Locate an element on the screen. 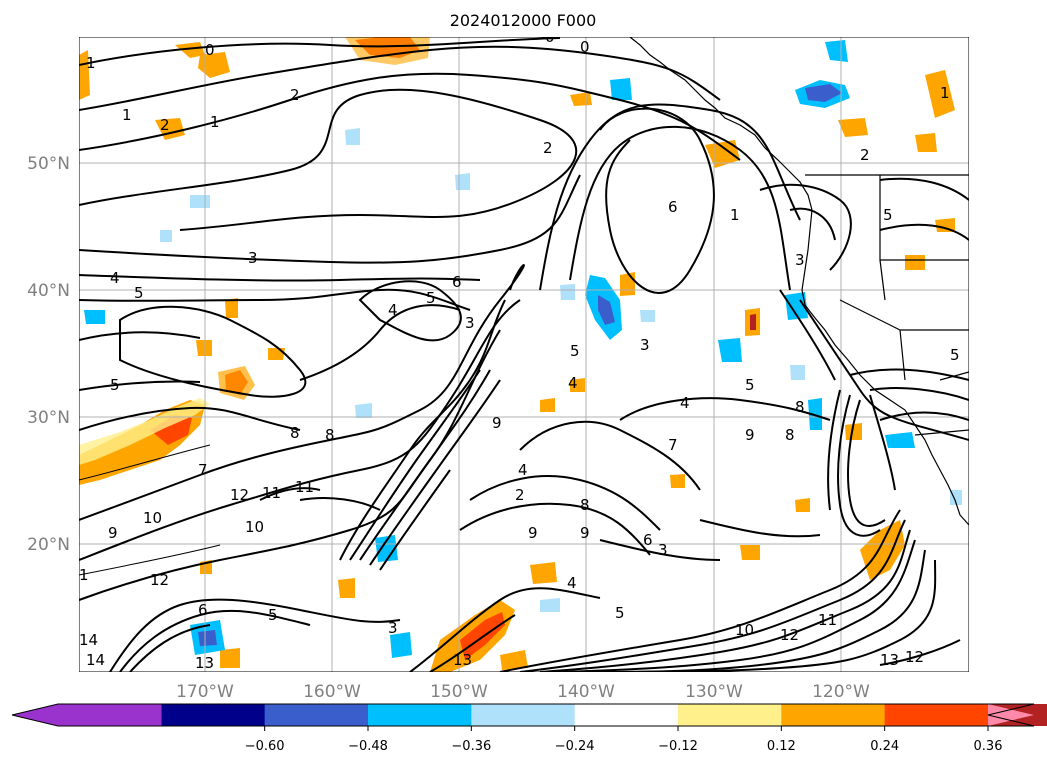  colorbar-tick-label: −0.60 is located at coordinates (265, 746).